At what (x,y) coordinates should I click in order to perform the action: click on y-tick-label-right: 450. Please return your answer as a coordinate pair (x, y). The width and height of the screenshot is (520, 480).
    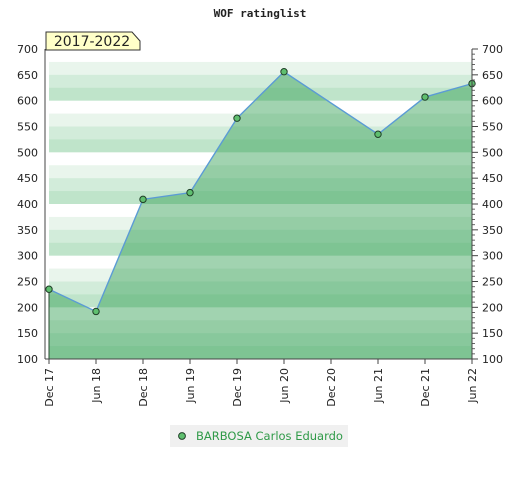
    Looking at the image, I should click on (492, 178).